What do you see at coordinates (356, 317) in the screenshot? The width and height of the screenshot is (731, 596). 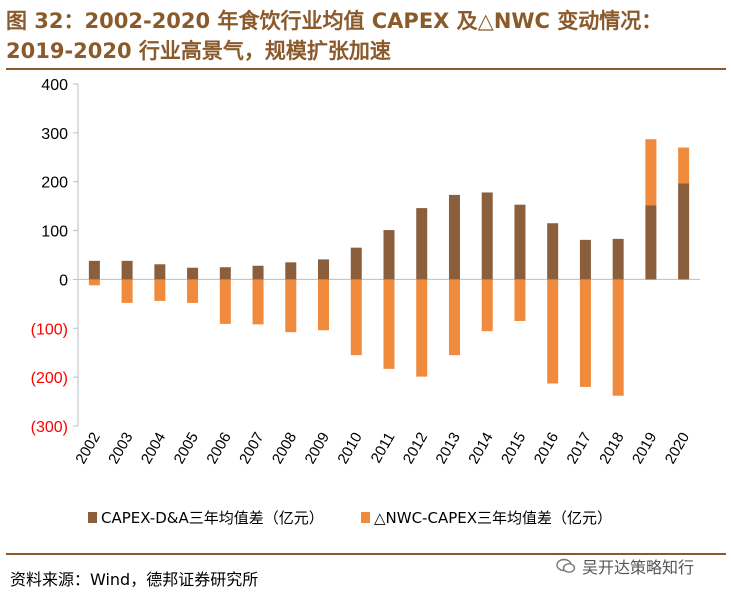 I see `bar-nwc-2010` at bounding box center [356, 317].